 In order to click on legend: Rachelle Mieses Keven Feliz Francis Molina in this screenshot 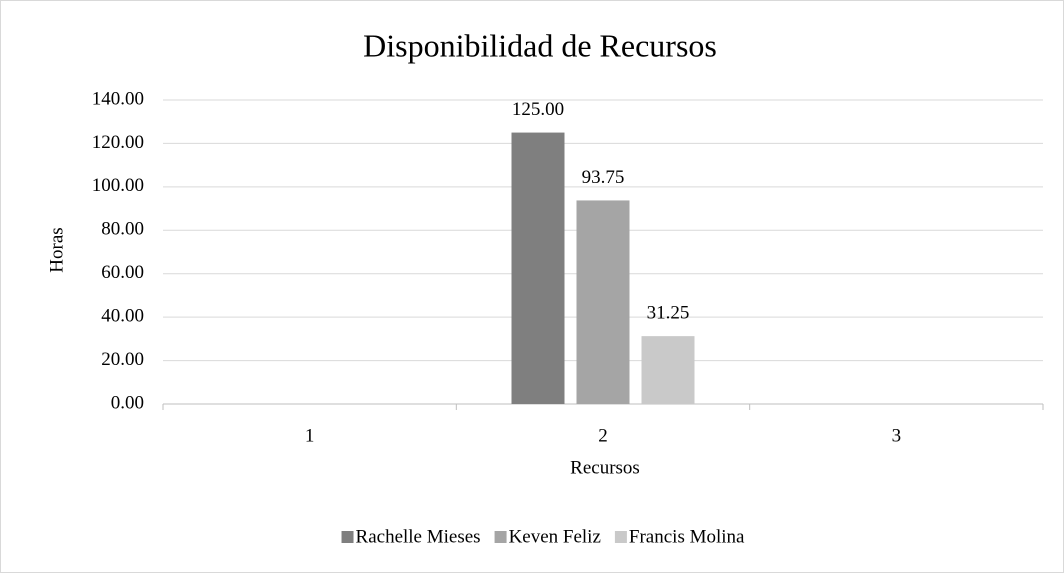, I will do `click(543, 536)`.